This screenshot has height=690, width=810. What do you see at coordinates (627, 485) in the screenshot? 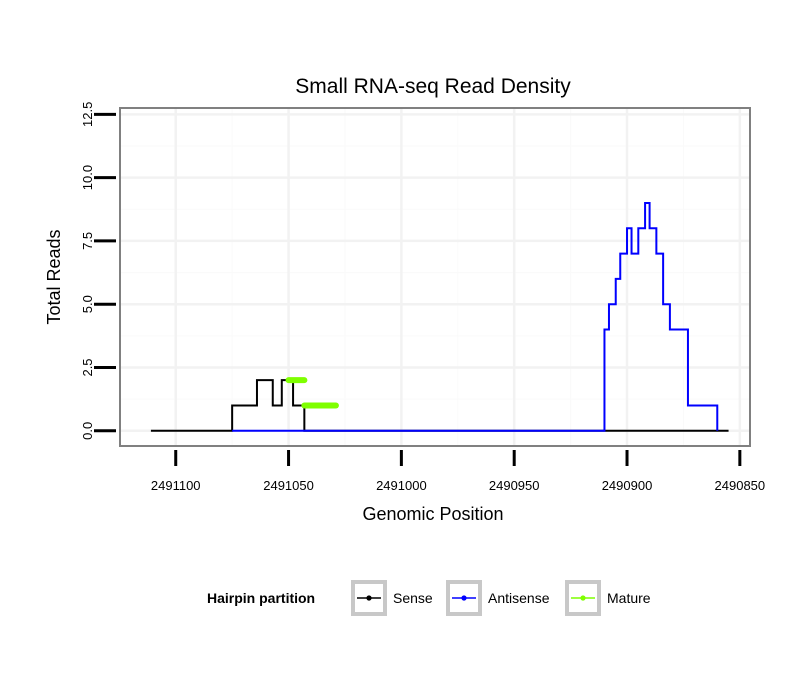
I see `x-tick-label: 2490900` at bounding box center [627, 485].